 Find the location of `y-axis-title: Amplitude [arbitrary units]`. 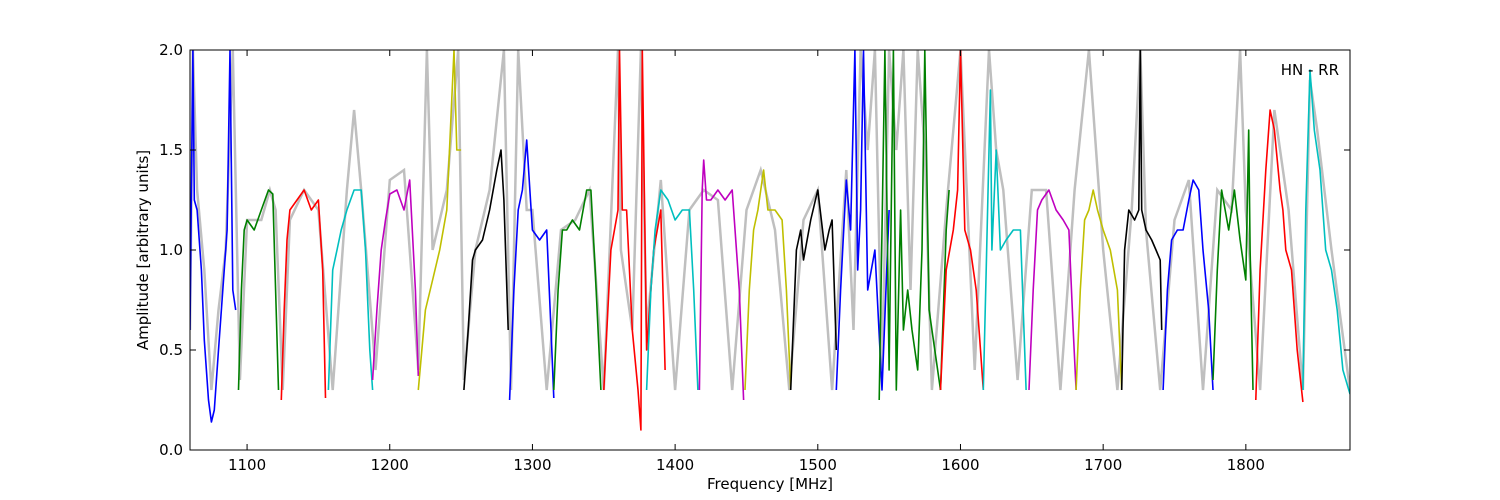

y-axis-title: Amplitude [arbitrary units] is located at coordinates (143, 250).